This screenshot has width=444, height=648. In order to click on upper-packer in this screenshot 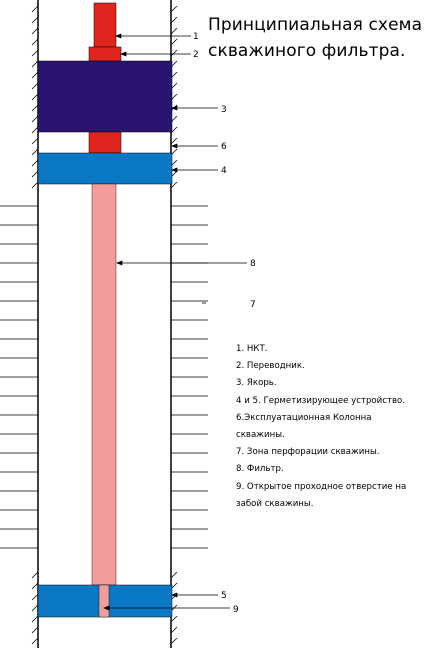, I will do `click(105, 168)`.